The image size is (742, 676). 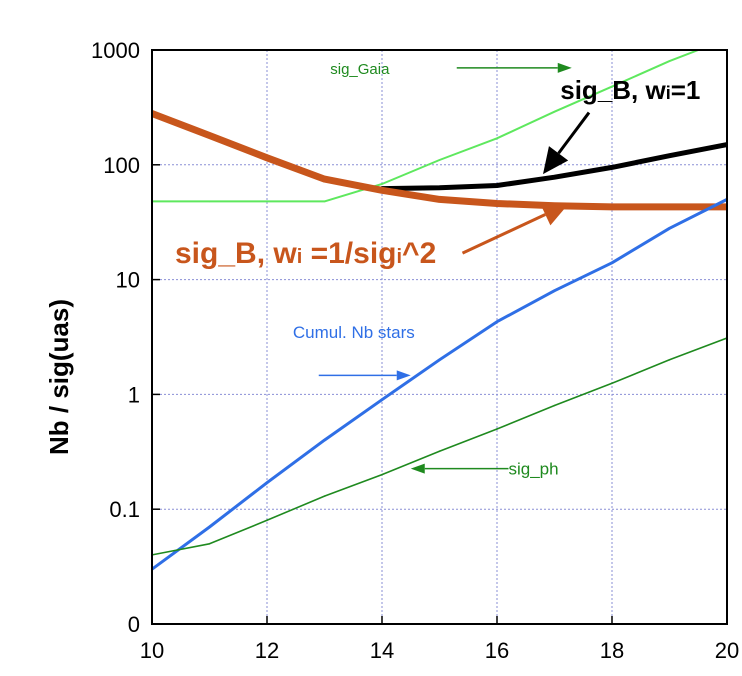 I want to click on x-tick-label: 18, so click(x=612, y=650).